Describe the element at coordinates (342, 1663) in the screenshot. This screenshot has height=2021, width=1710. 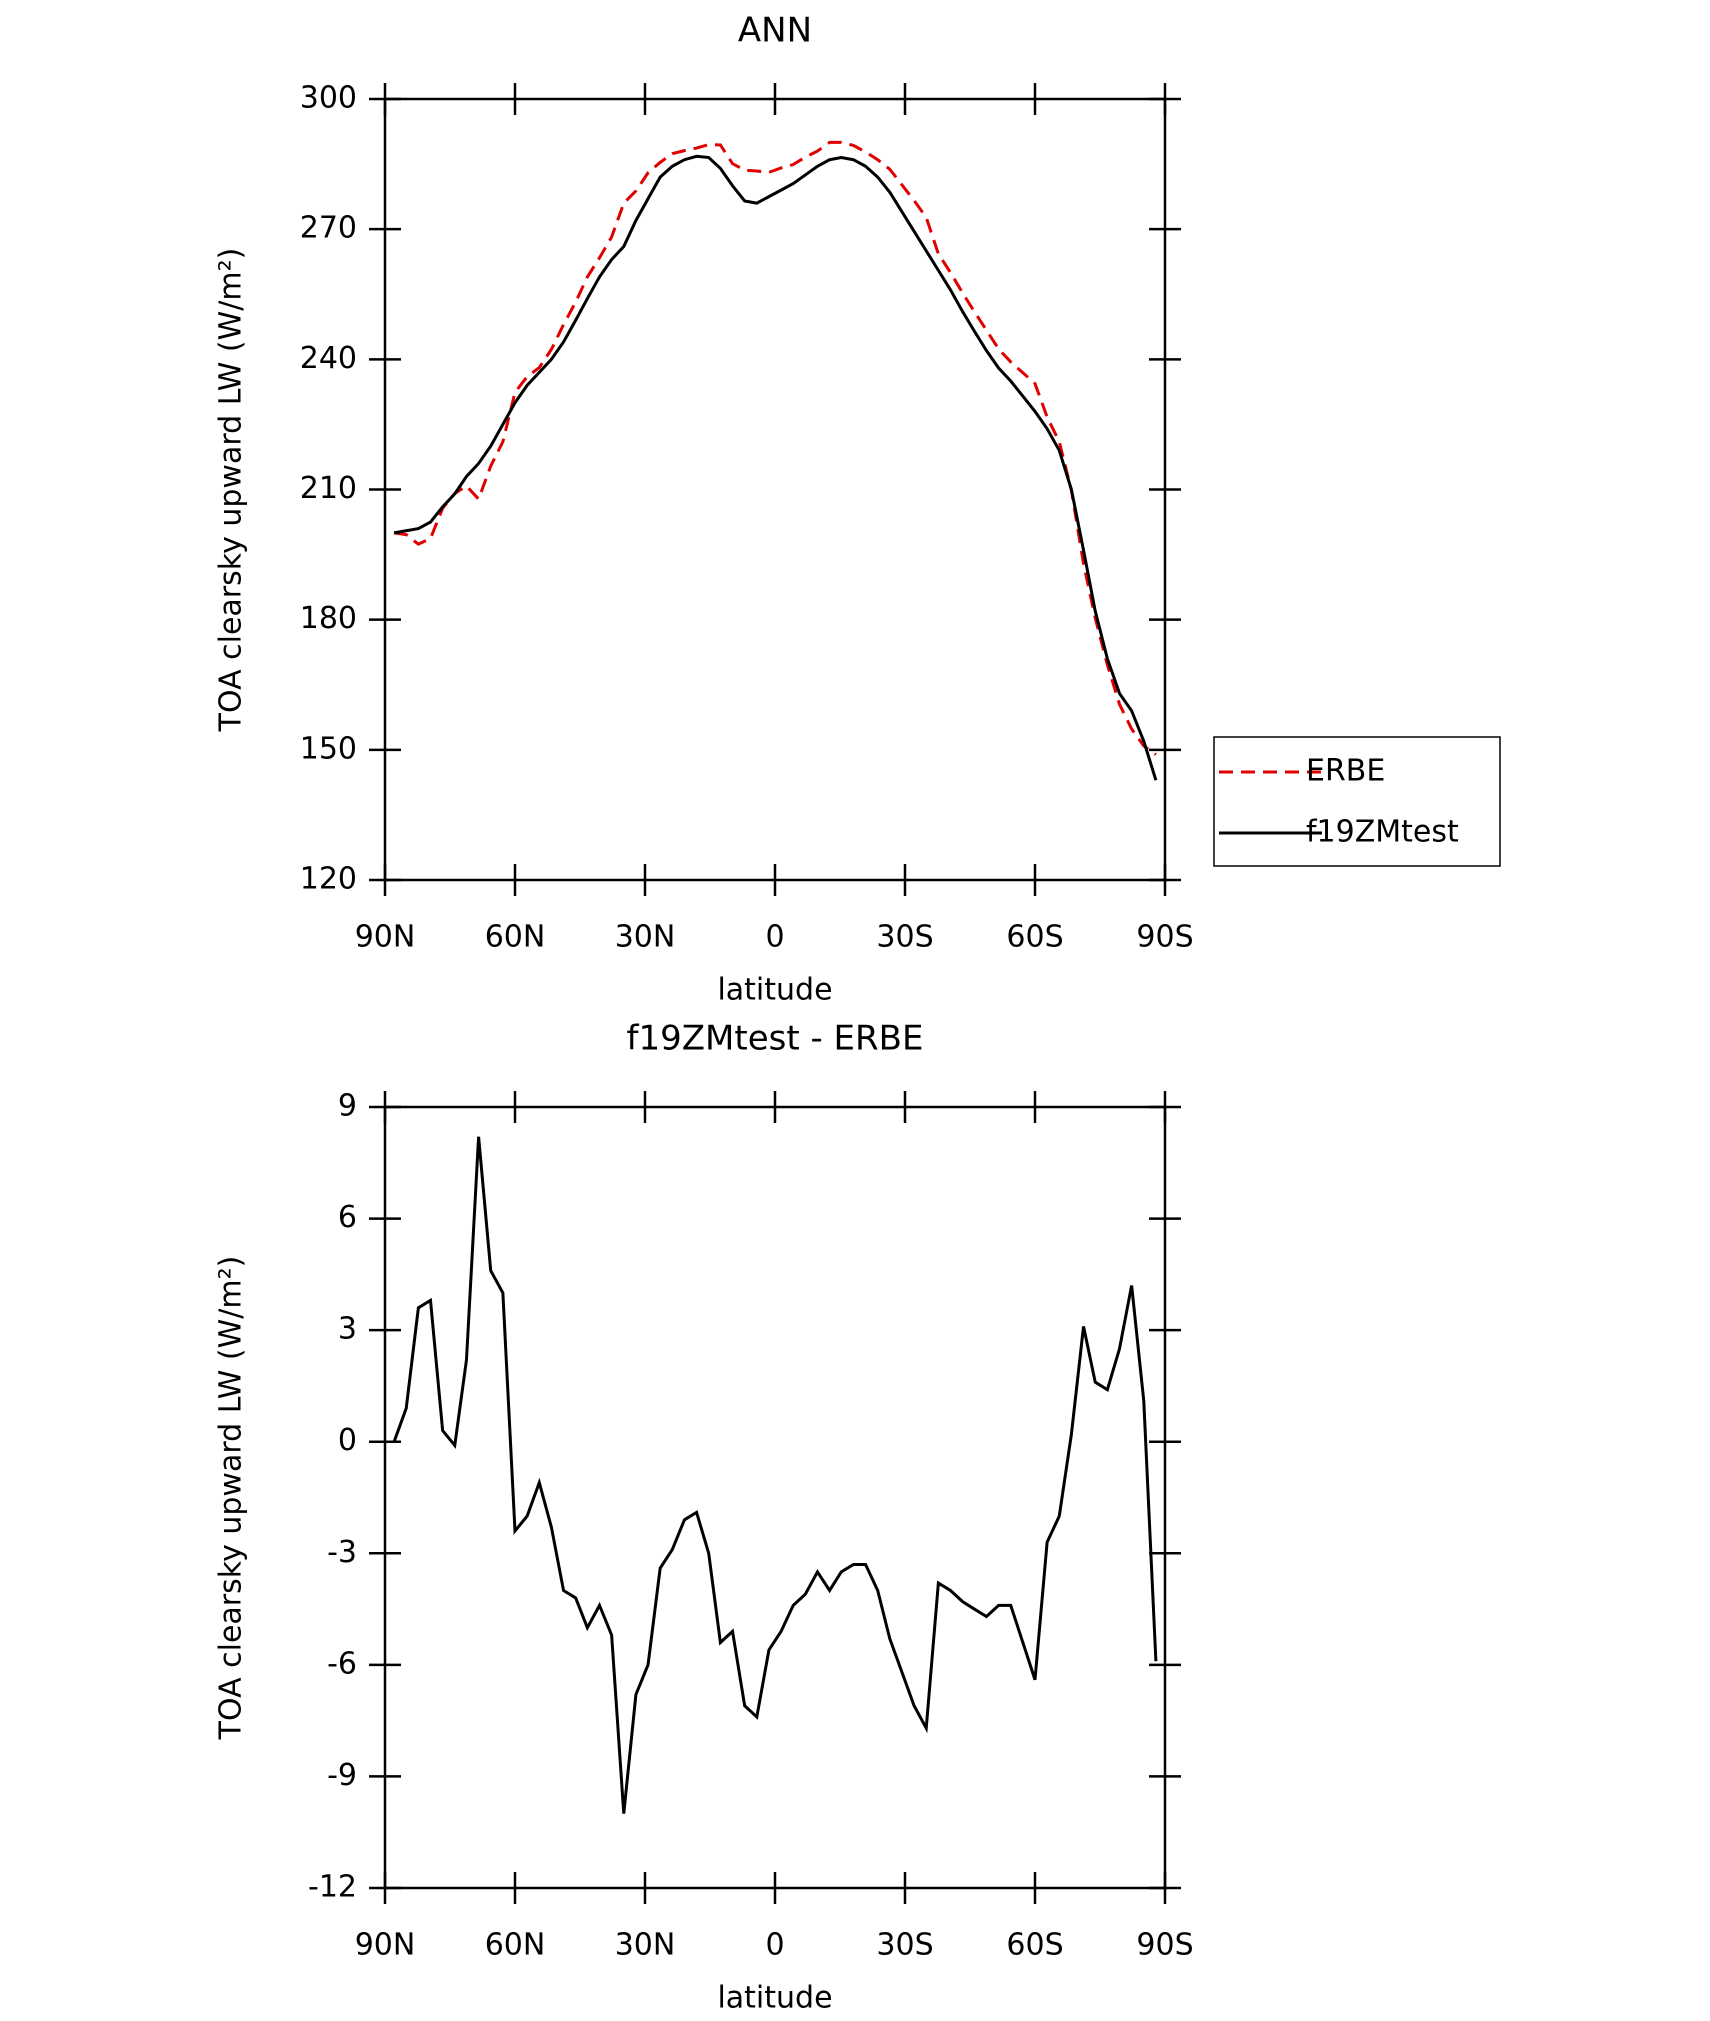
I see `y-tick-label: -6` at that location.